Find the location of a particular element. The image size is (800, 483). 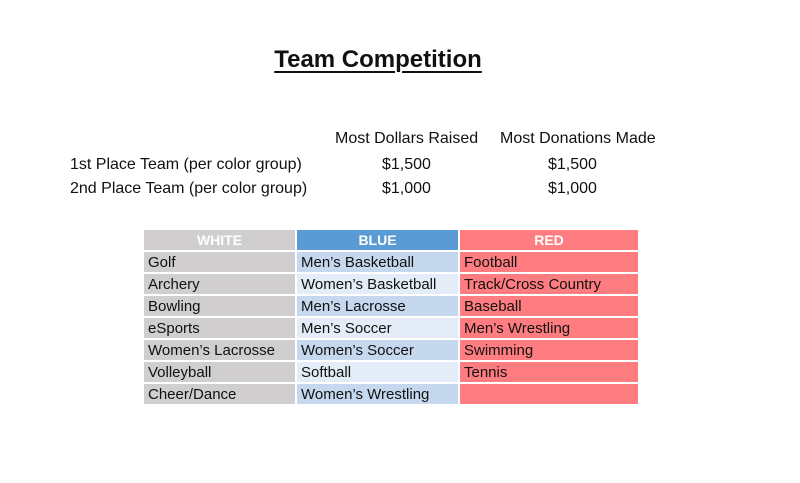

team-cell-blue: Men’s Lacrosse is located at coordinates (377, 306).